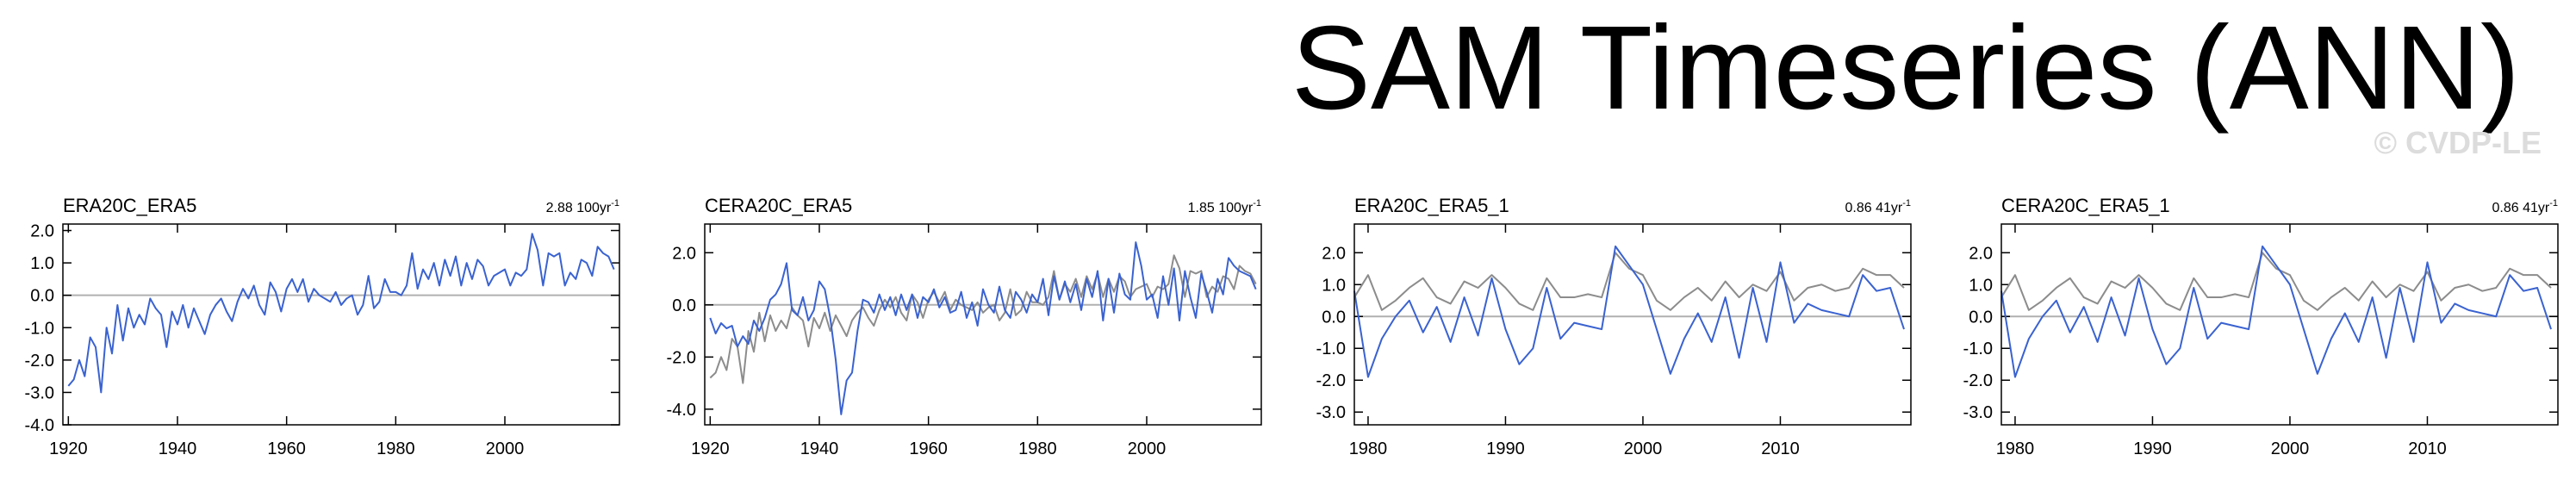 The width and height of the screenshot is (2576, 486). What do you see at coordinates (579, 208) in the screenshot?
I see `trend-value: 2.88 100yr` at bounding box center [579, 208].